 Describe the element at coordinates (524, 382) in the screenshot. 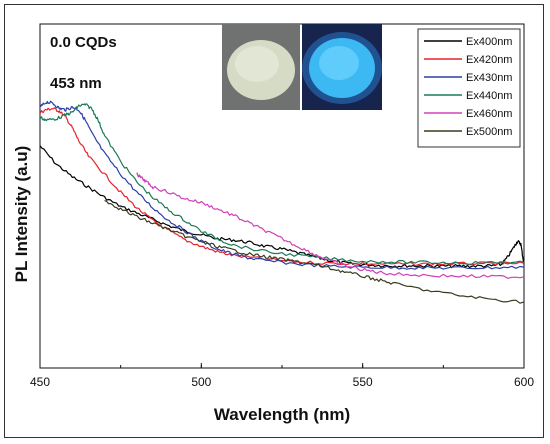

I see `x-tick-label: 600` at that location.